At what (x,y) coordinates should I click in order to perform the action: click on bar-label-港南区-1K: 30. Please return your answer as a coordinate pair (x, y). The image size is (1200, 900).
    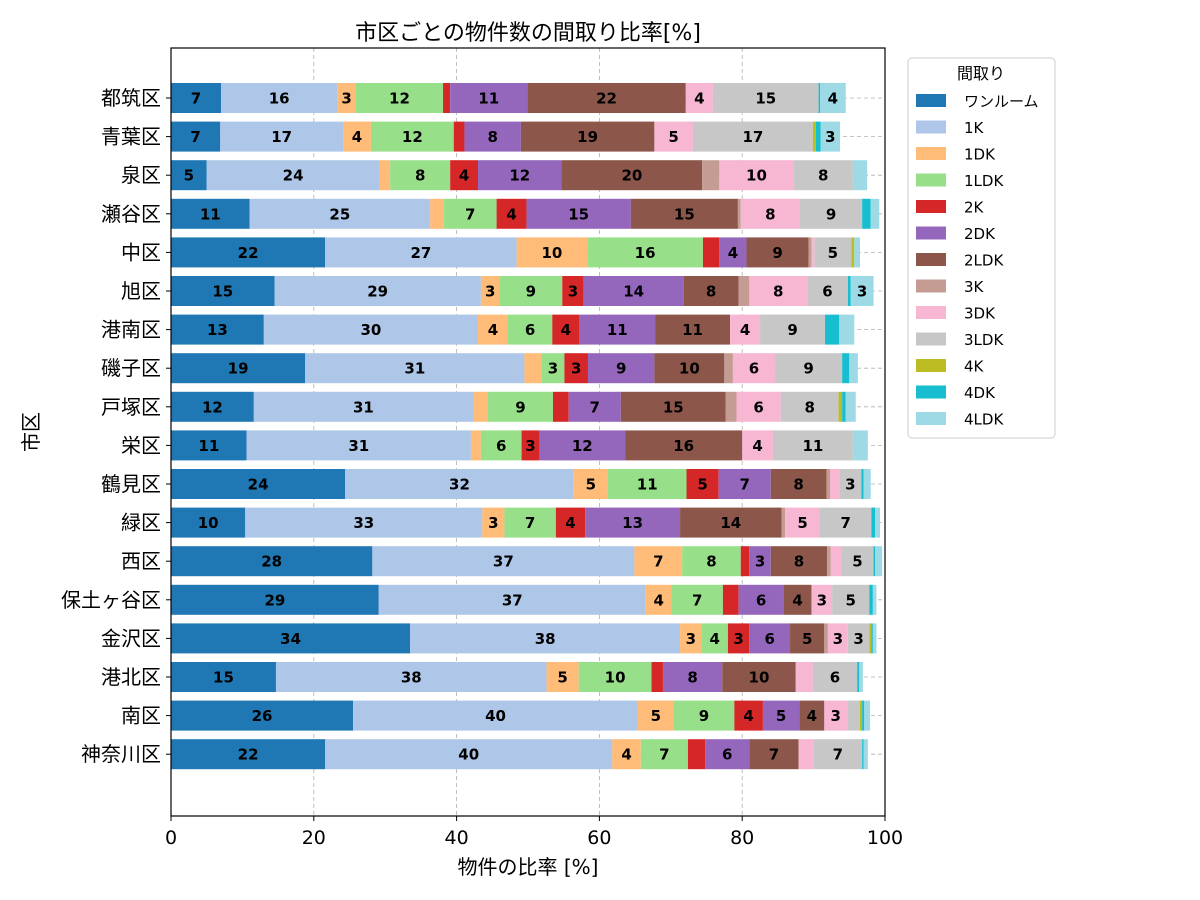
    Looking at the image, I should click on (370, 330).